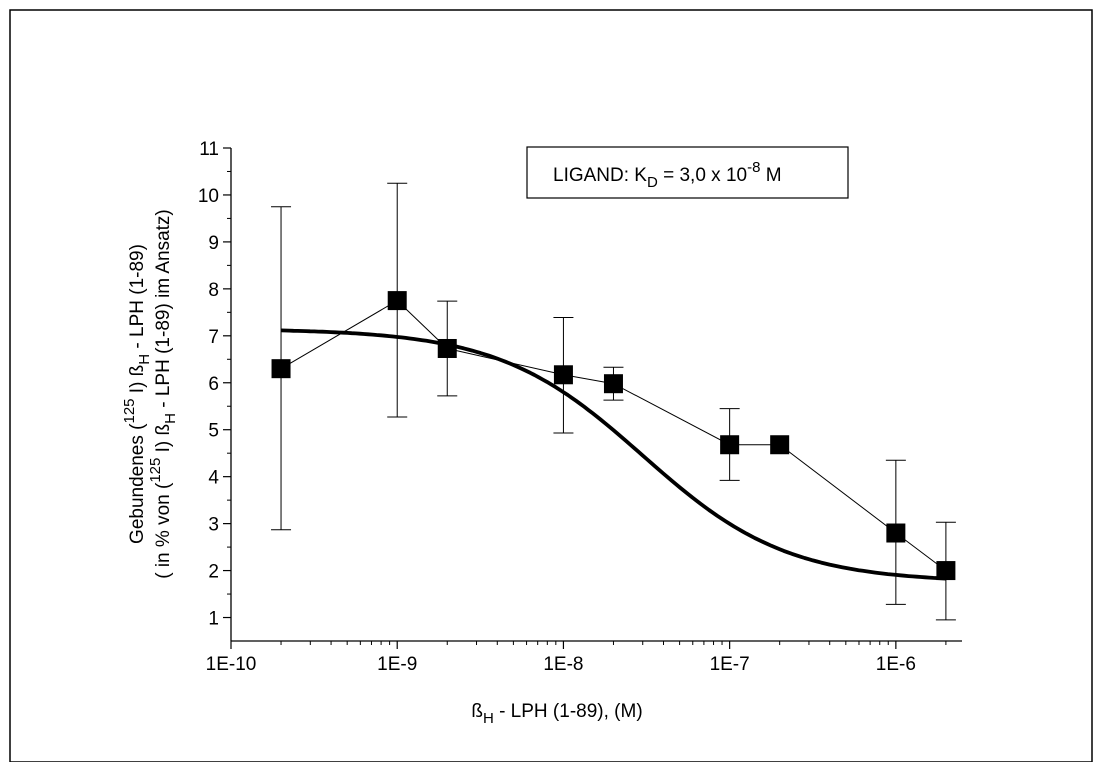 This screenshot has height=762, width=1102. Describe the element at coordinates (213, 431) in the screenshot. I see `y-tick-label: 5` at that location.